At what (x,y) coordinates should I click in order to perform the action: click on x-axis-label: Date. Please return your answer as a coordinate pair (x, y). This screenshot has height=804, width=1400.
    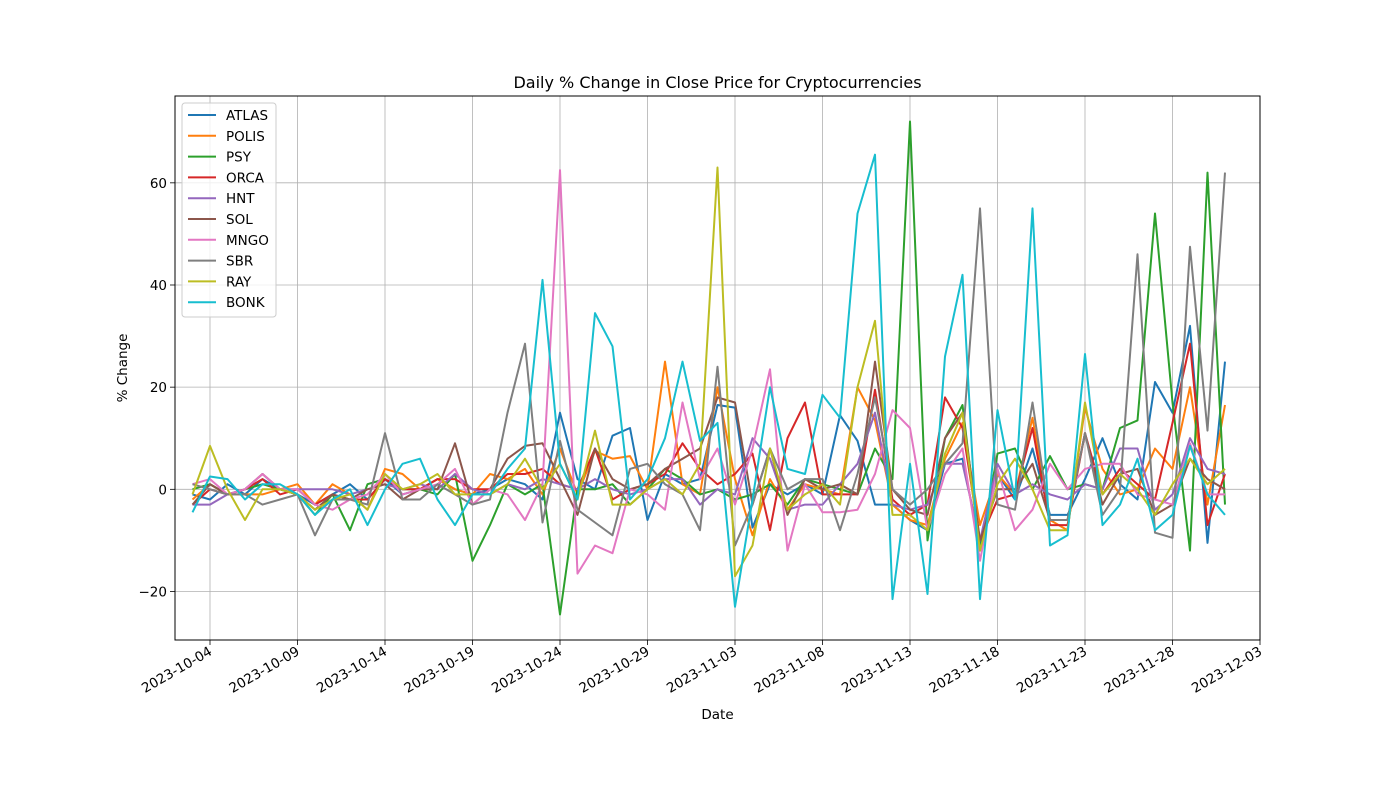
    Looking at the image, I should click on (717, 715).